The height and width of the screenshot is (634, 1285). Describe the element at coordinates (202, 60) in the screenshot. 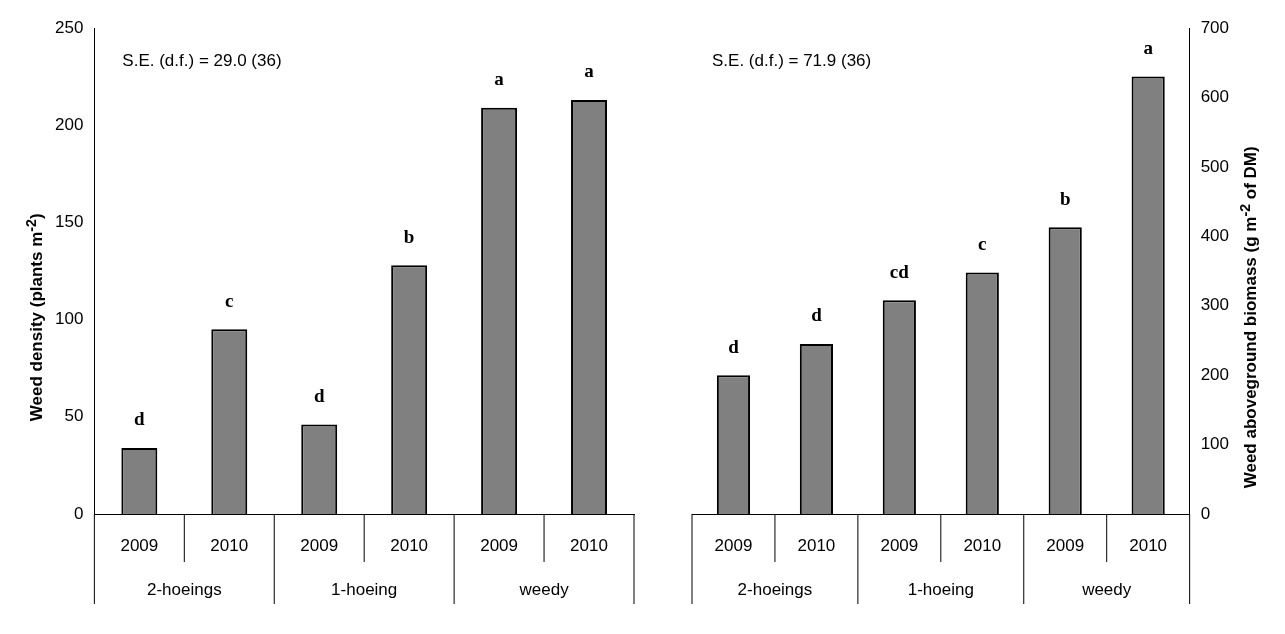

I see `annotation: S.E. (d.f.) = 29.0 (36)` at that location.